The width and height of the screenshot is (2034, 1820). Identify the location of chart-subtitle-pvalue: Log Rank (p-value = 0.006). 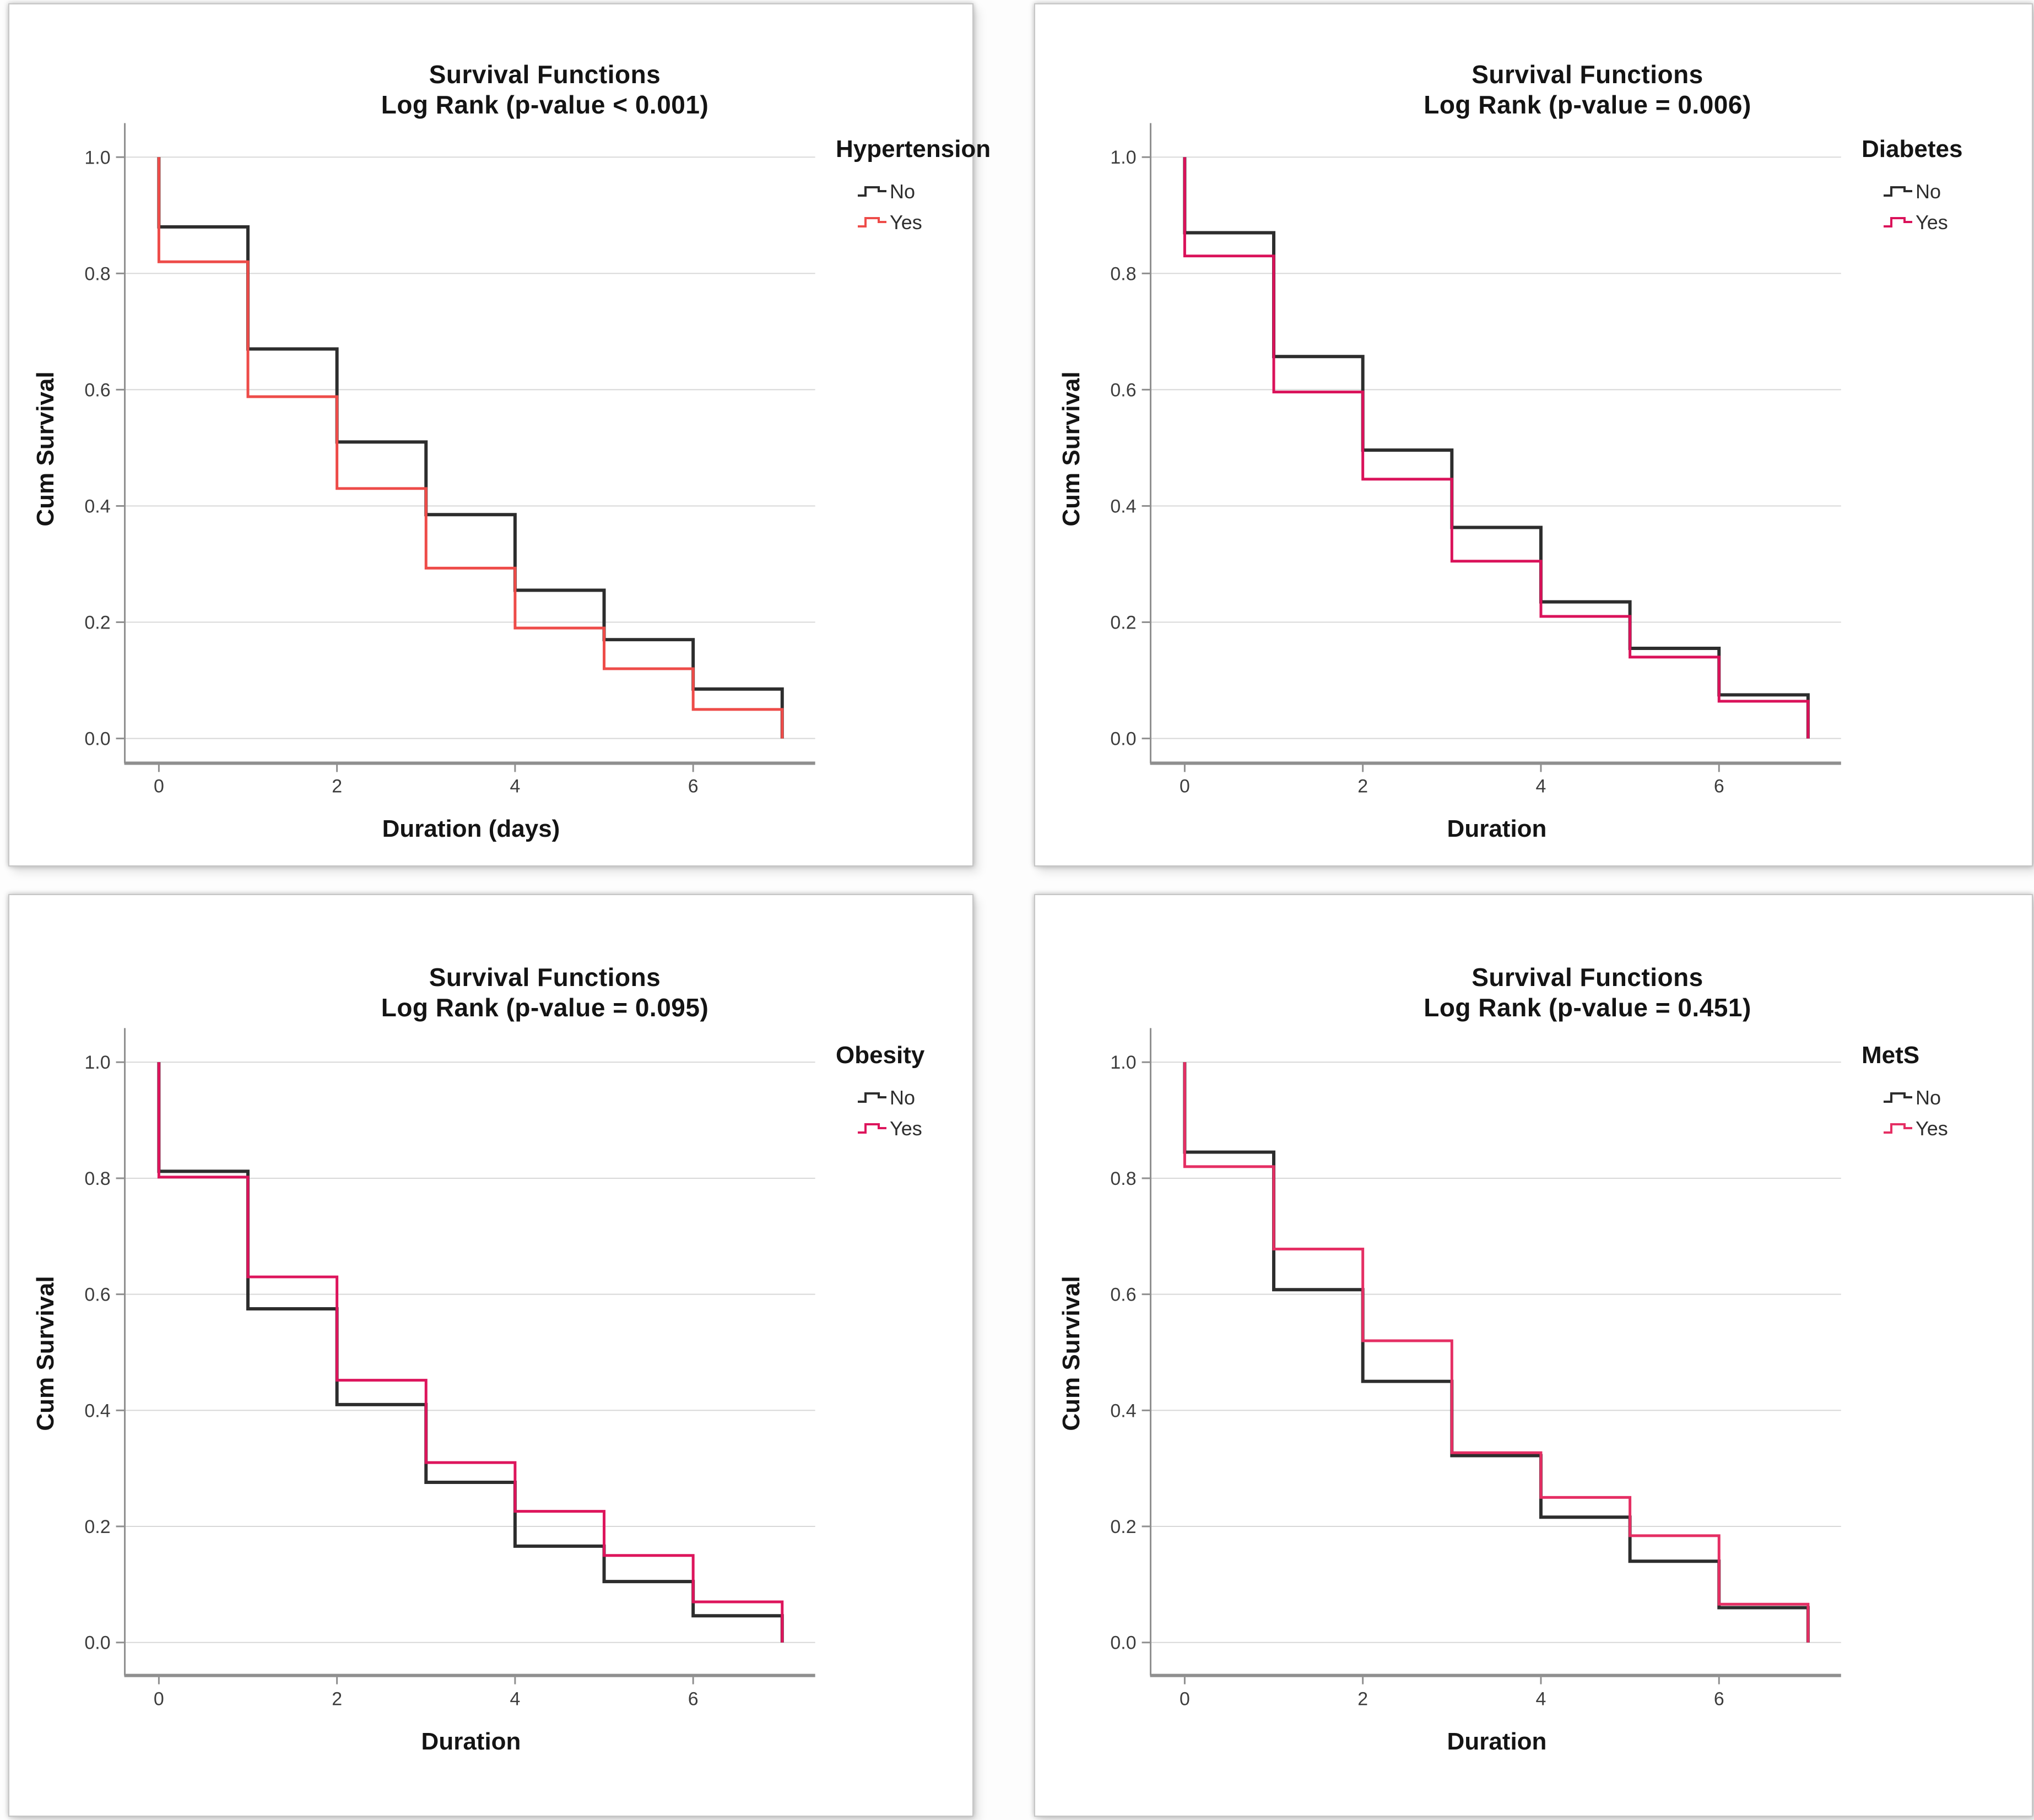
(1587, 104).